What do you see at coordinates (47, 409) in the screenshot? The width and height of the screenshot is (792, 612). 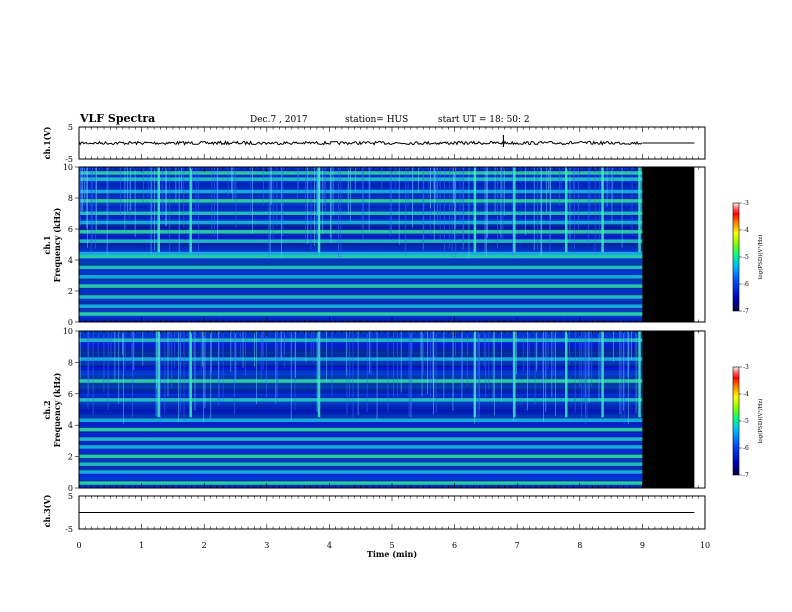 I see `ch2-spectrogram-ylabel-channel: ch.2` at bounding box center [47, 409].